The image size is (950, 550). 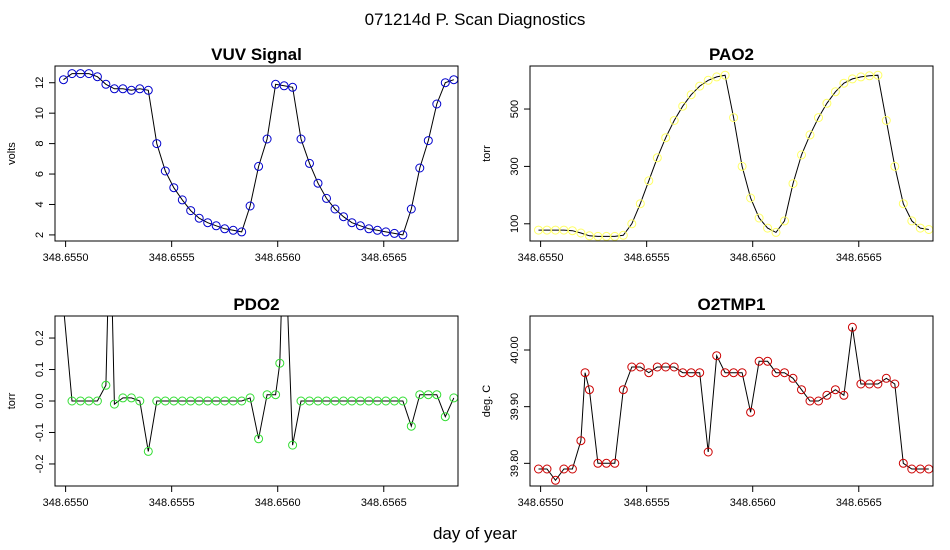 I want to click on y-tick-label: 2, so click(x=40, y=235).